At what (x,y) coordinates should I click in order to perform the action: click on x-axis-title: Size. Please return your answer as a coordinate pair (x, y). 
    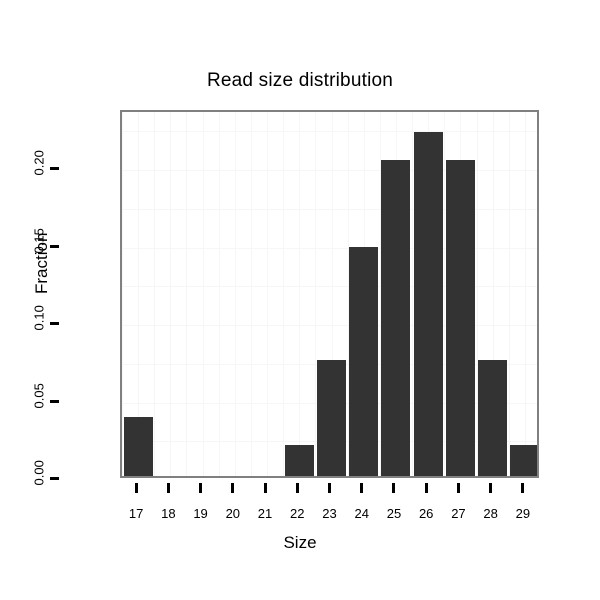
    Looking at the image, I should click on (300, 542).